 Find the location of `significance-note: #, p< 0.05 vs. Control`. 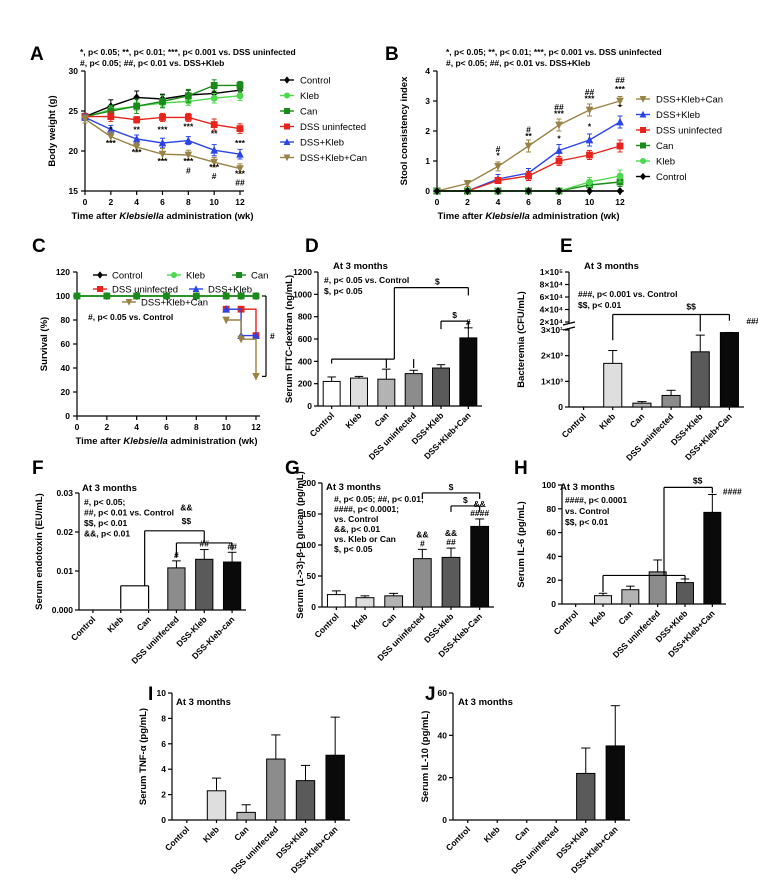

significance-note: #, p< 0.05 vs. Control is located at coordinates (366, 280).